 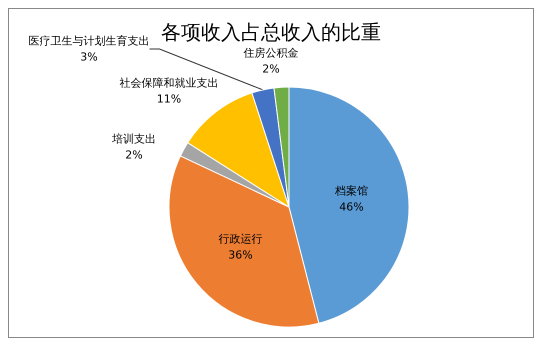 What do you see at coordinates (351, 207) in the screenshot?
I see `data-label: 46%` at bounding box center [351, 207].